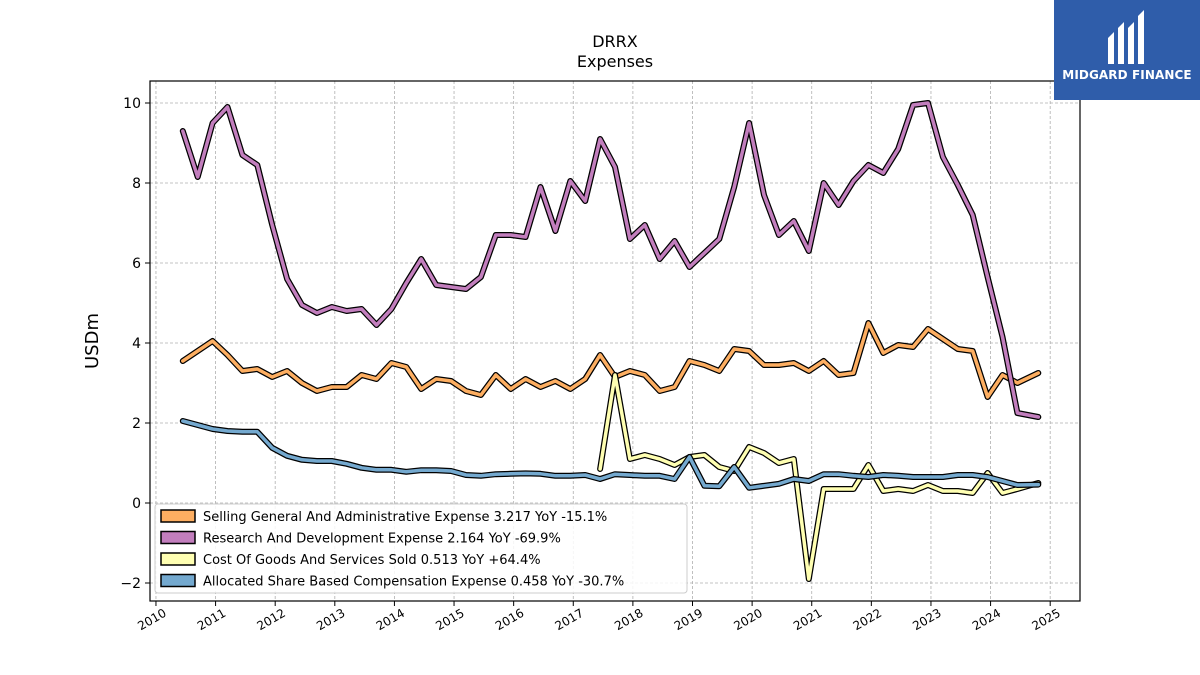 Image resolution: width=1200 pixels, height=675 pixels. What do you see at coordinates (136, 424) in the screenshot?
I see `y-tick-label: 2` at bounding box center [136, 424].